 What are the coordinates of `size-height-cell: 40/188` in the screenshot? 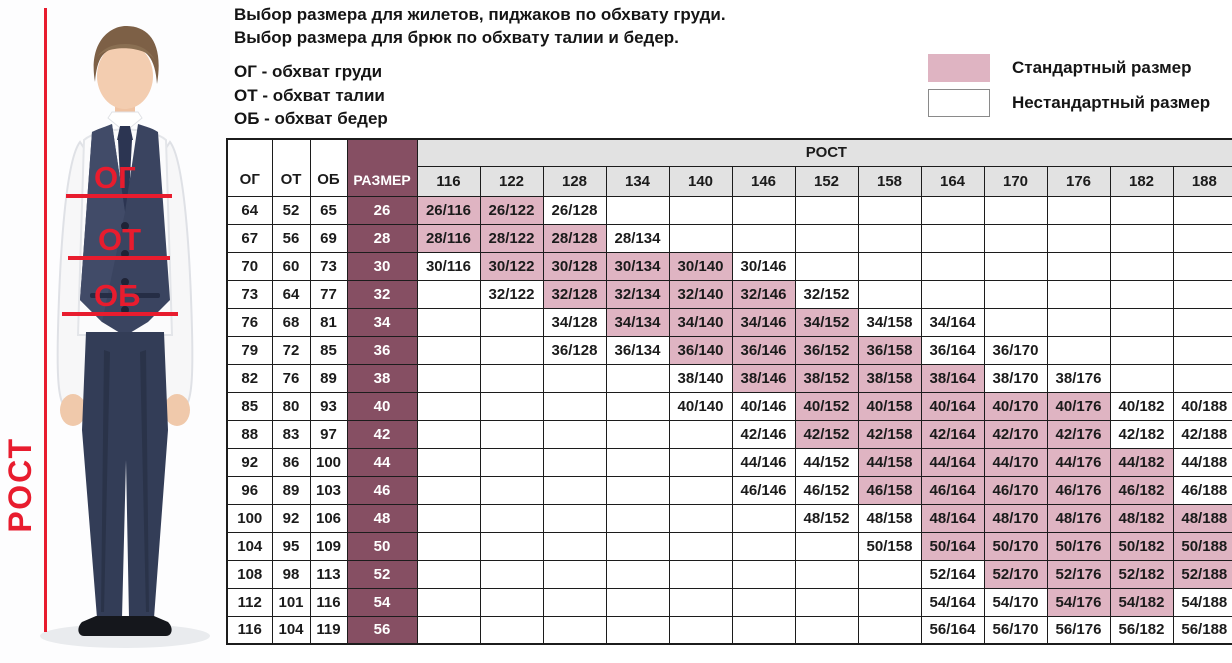 It's located at (1202, 406).